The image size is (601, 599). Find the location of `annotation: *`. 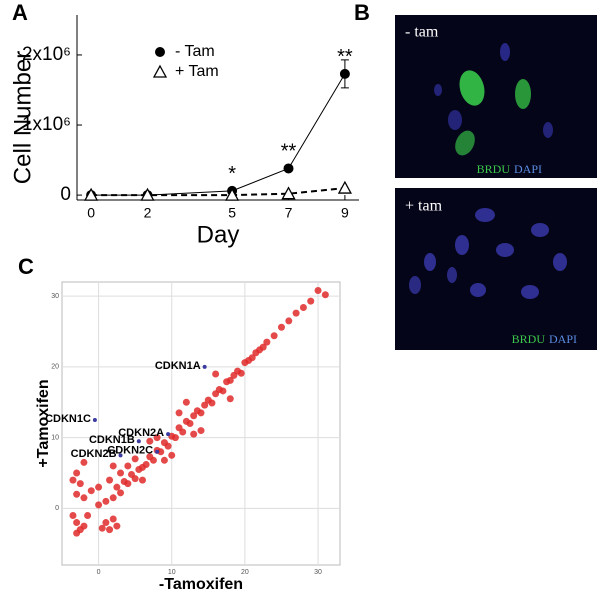

annotation: * is located at coordinates (232, 174).